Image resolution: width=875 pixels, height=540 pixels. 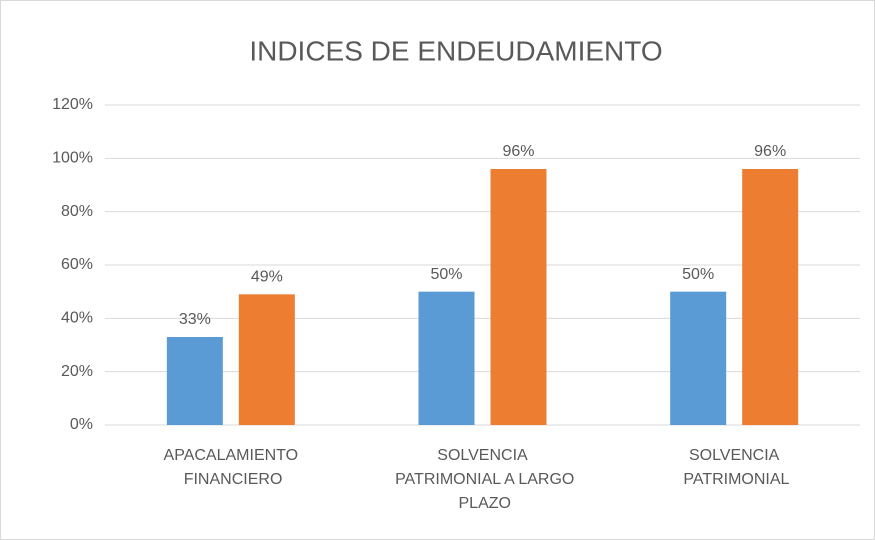 I want to click on y-tick-label: 100%, so click(x=72, y=158).